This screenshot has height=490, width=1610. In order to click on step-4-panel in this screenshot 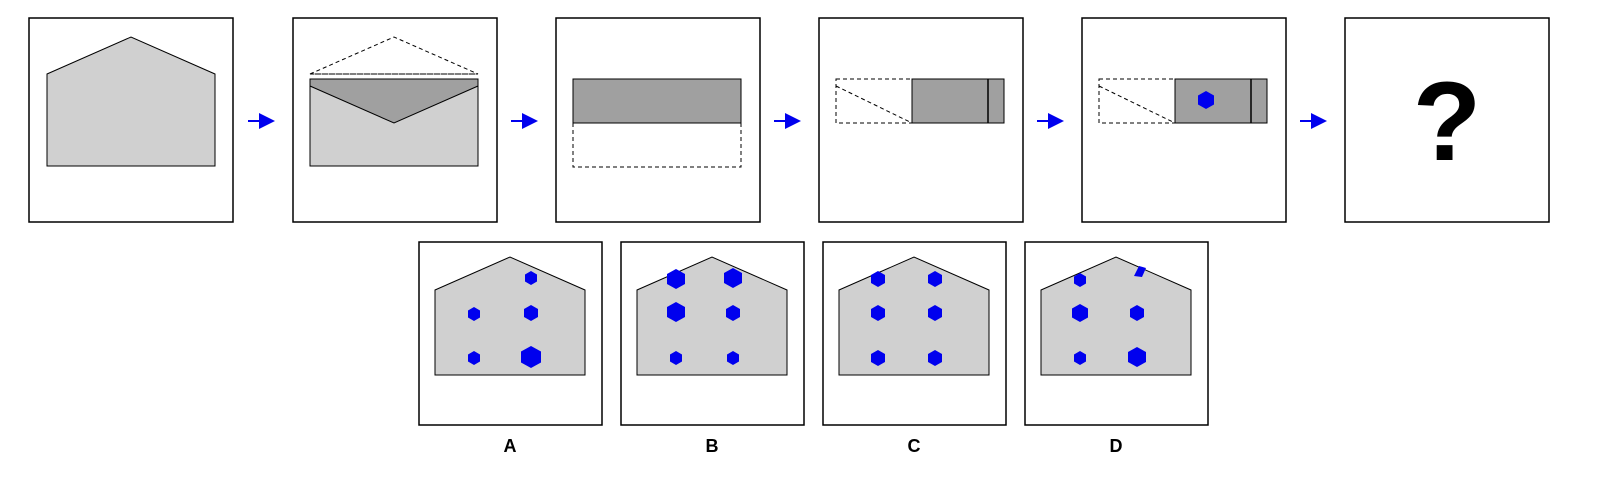, I will do `click(921, 120)`.